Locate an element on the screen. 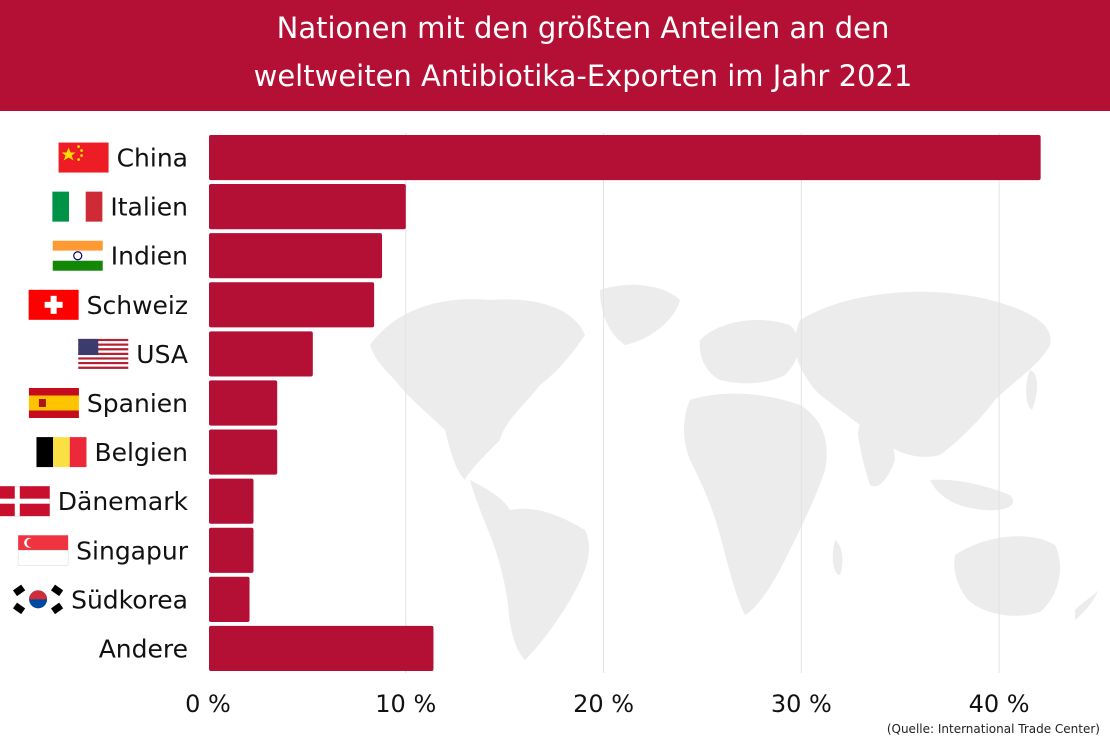  category-label: Dänemark is located at coordinates (123, 501).